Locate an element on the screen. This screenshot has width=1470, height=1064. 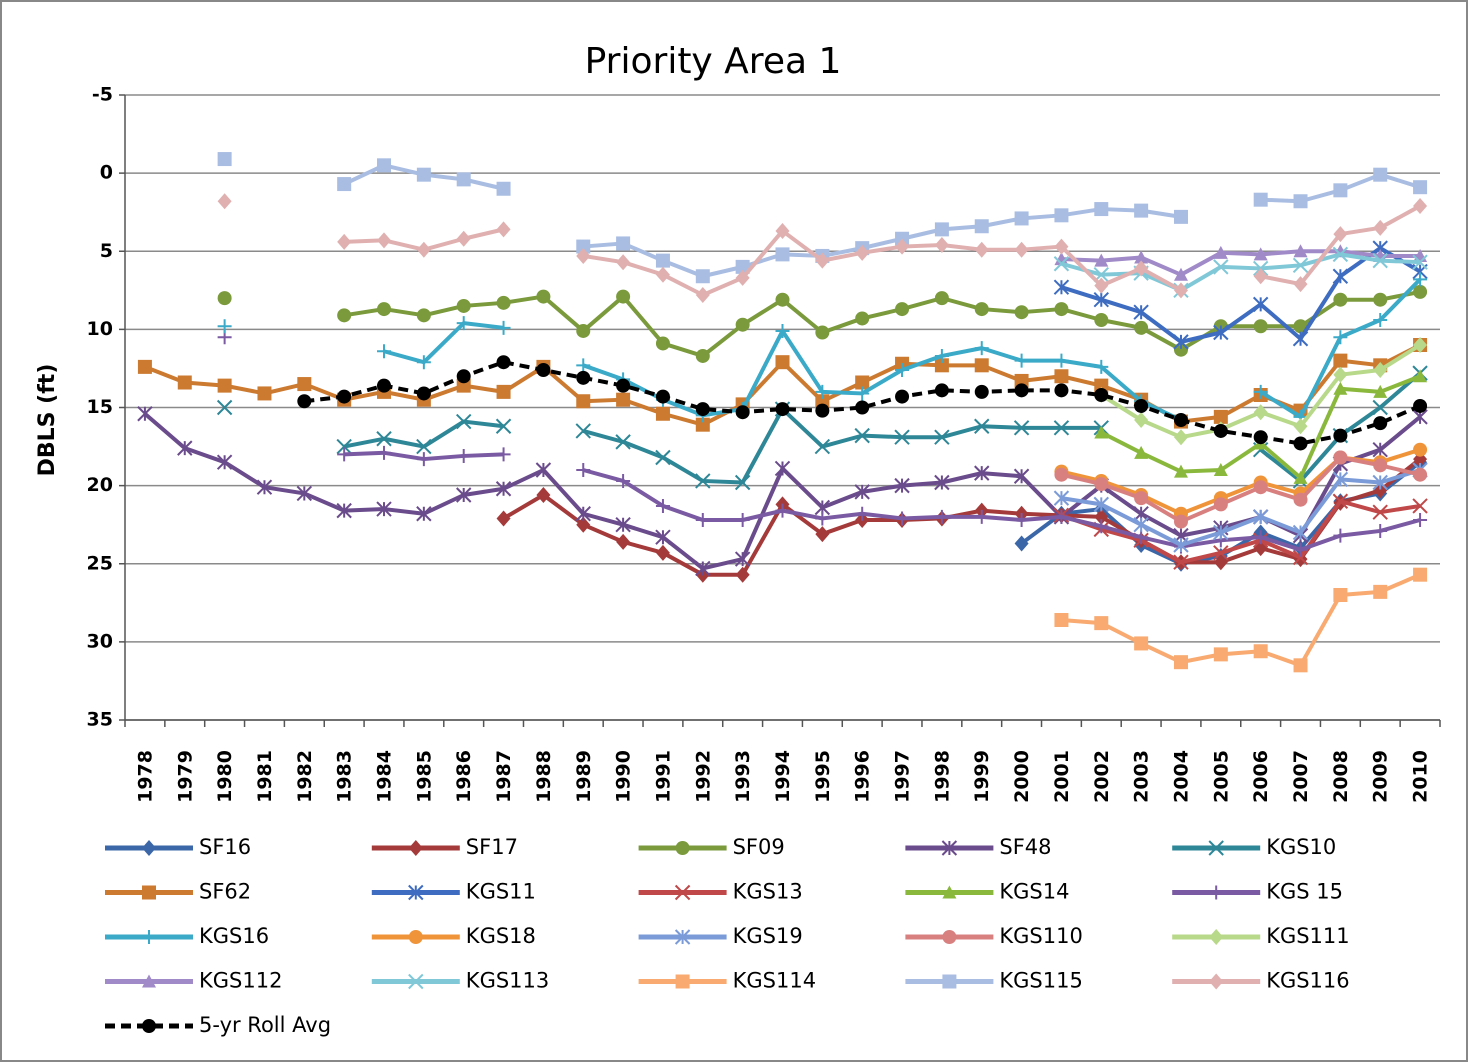
y-tick-label: 5 is located at coordinates (106, 251).